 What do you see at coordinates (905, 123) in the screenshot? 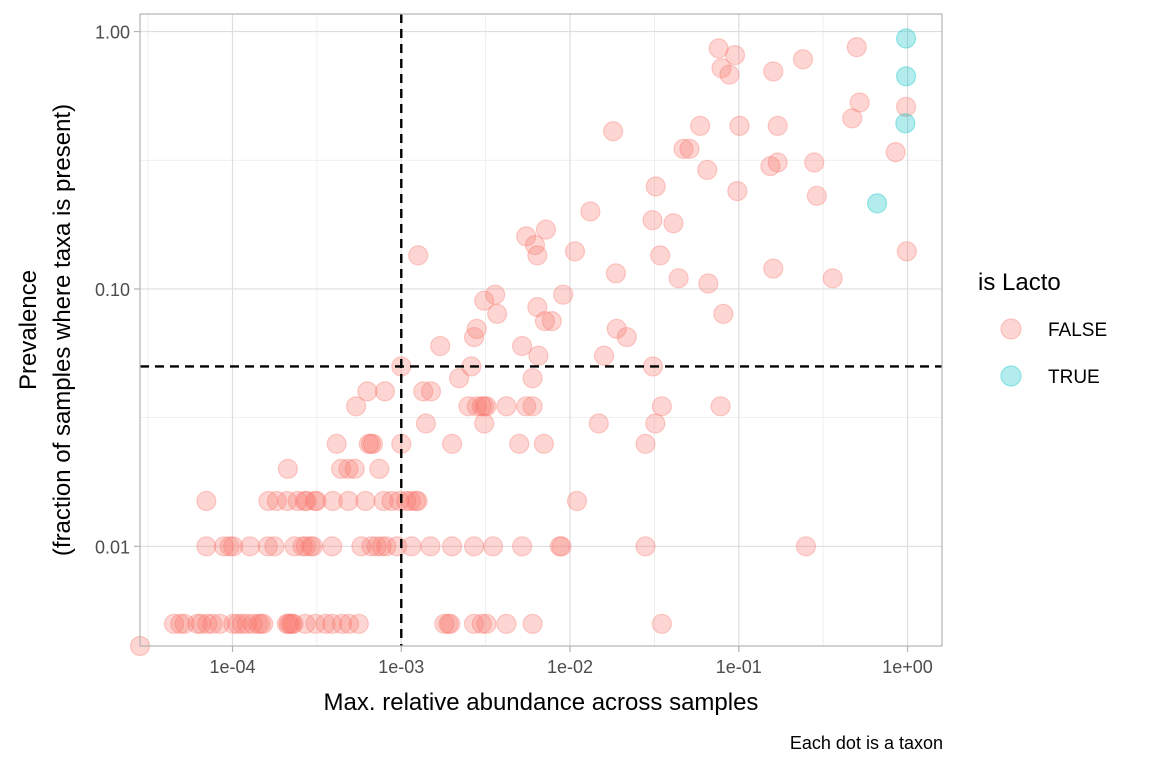
I see `scatter-point-true` at bounding box center [905, 123].